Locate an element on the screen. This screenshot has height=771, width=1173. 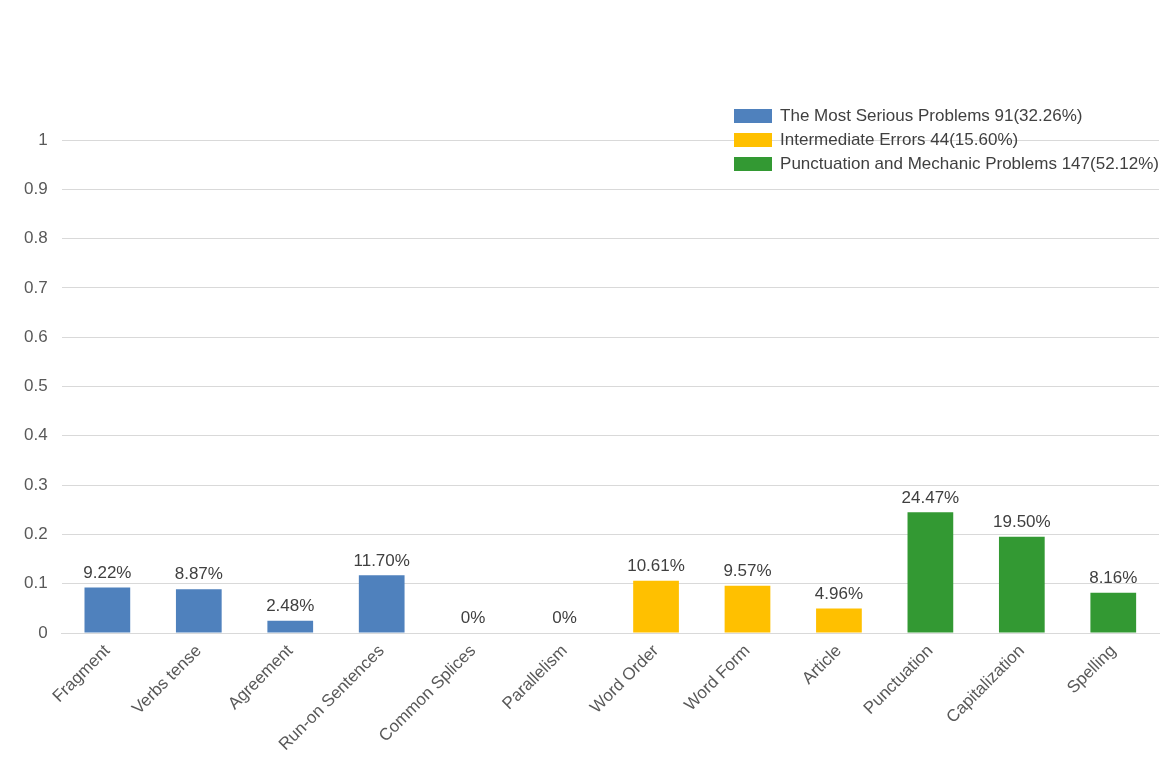
y-tick-label: 0.7 is located at coordinates (35, 287).